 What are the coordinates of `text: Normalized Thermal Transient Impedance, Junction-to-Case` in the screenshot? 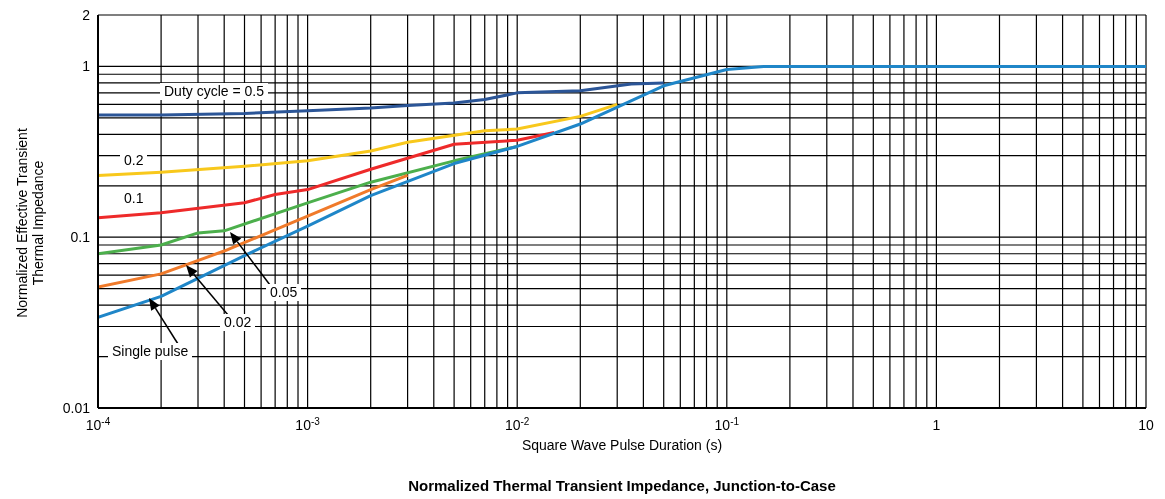 It's located at (622, 485).